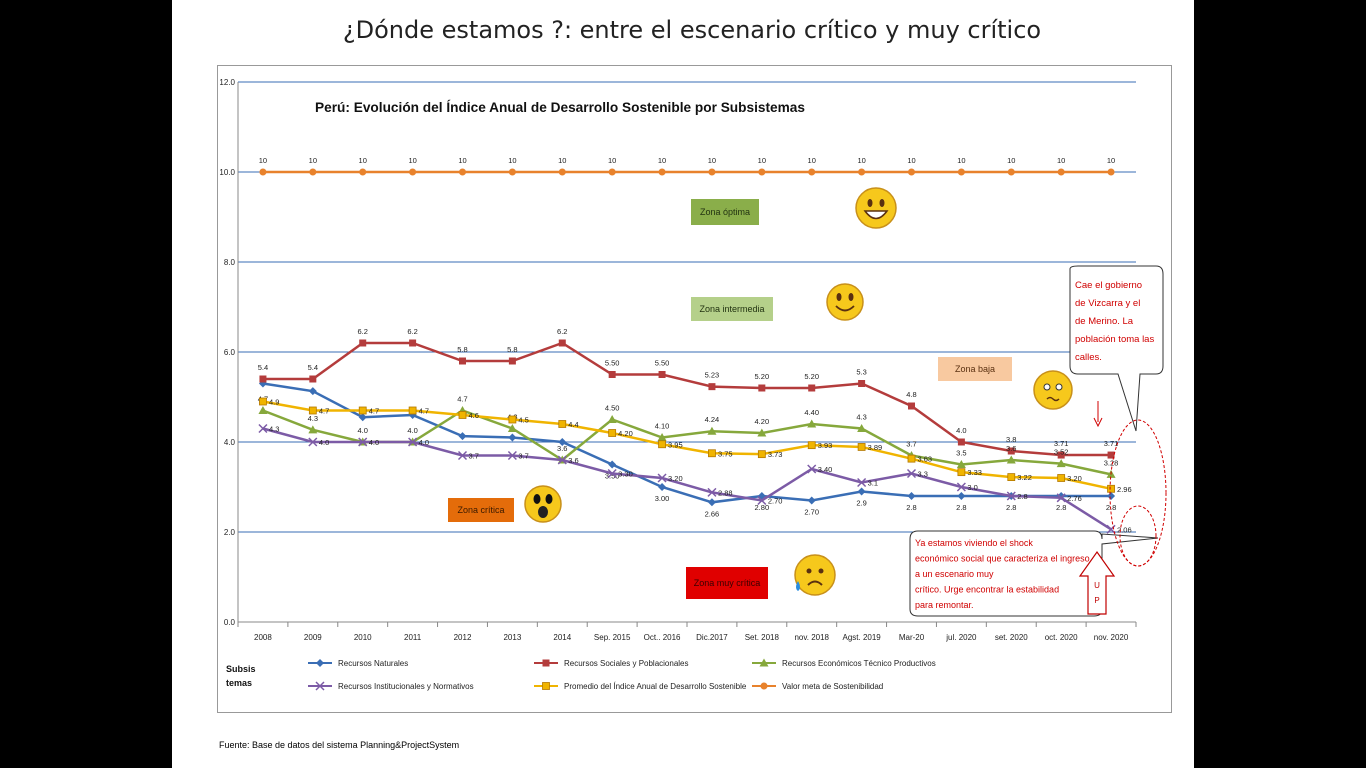  What do you see at coordinates (612, 637) in the screenshot?
I see `x-tick-label: Sep. 2015` at bounding box center [612, 637].